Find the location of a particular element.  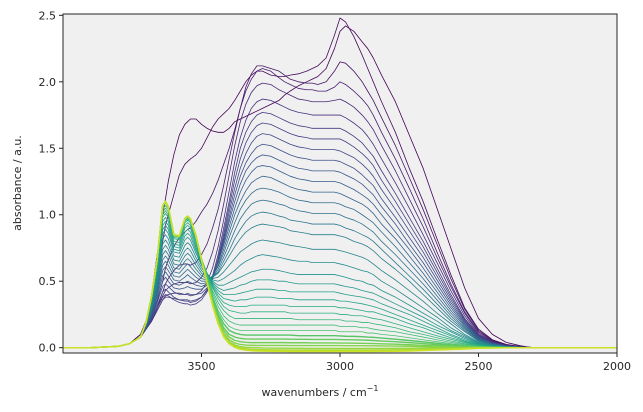

y-tick-label: 0.0 is located at coordinates (48, 348).